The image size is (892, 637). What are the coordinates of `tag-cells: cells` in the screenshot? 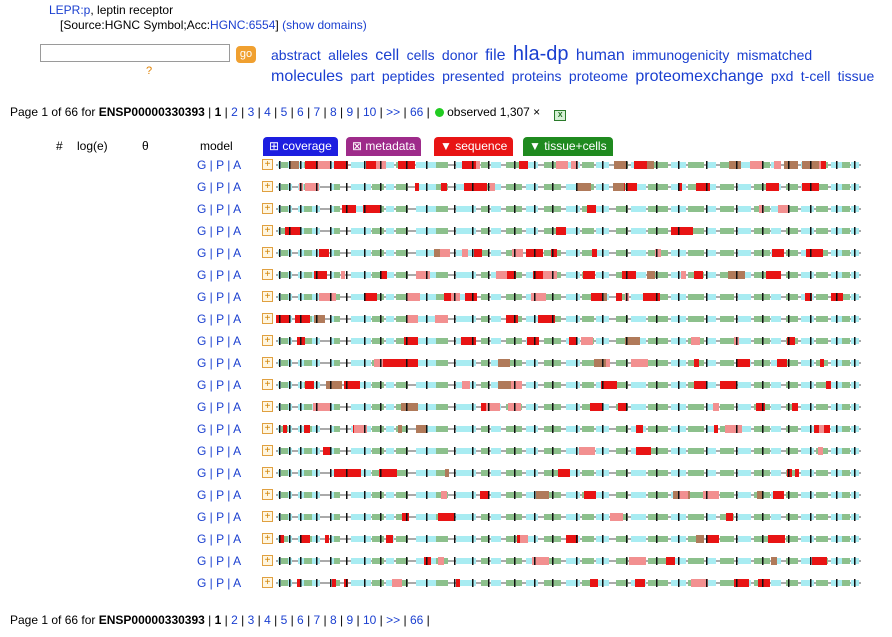 It's located at (420, 55).